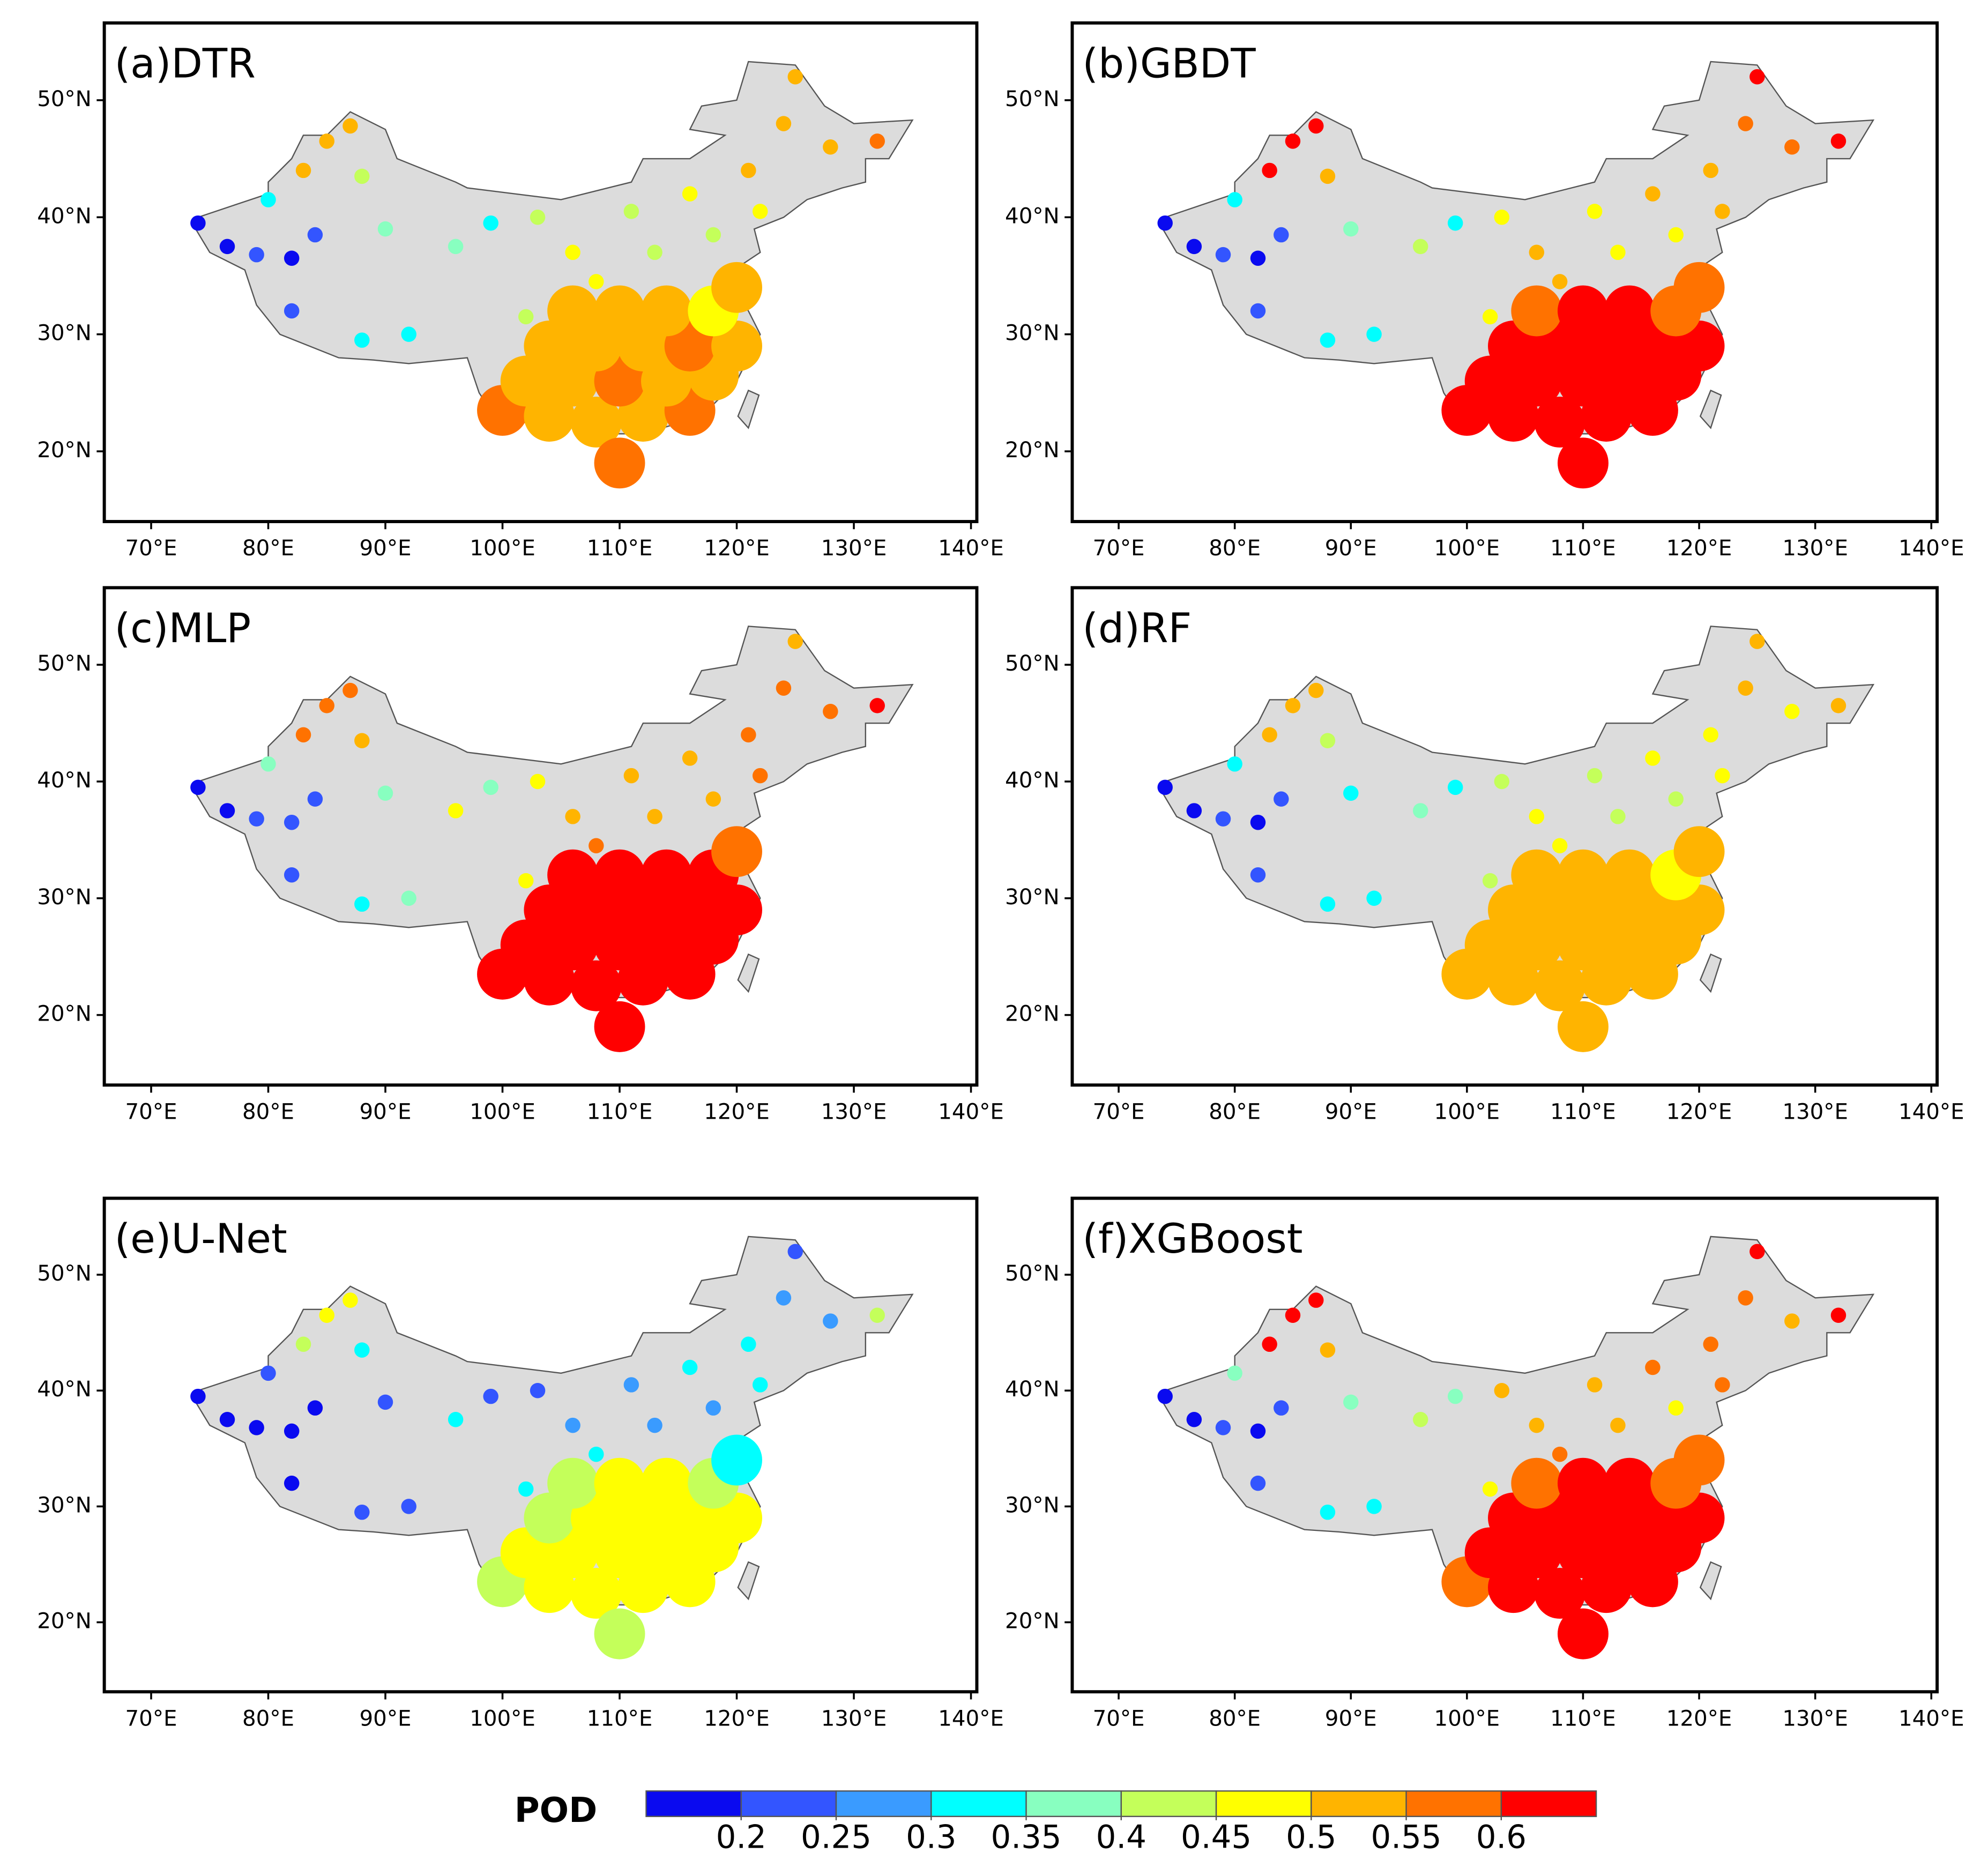 This screenshot has height=1875, width=1988. I want to click on colorbar-tick-label: 0.45, so click(1217, 1837).